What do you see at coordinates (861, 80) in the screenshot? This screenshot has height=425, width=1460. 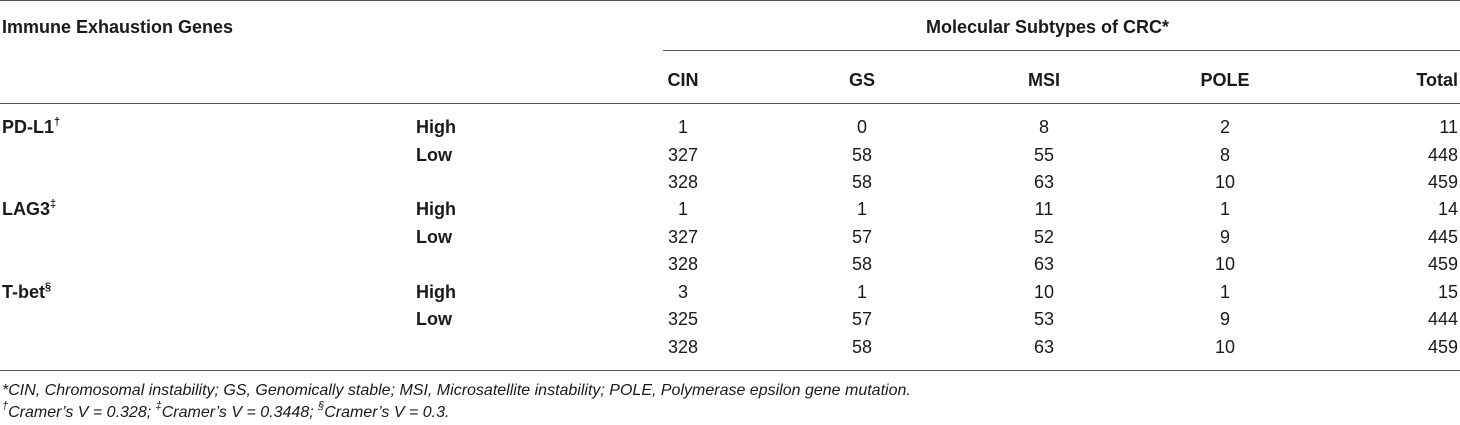 I see `col-header-gs: GS` at bounding box center [861, 80].